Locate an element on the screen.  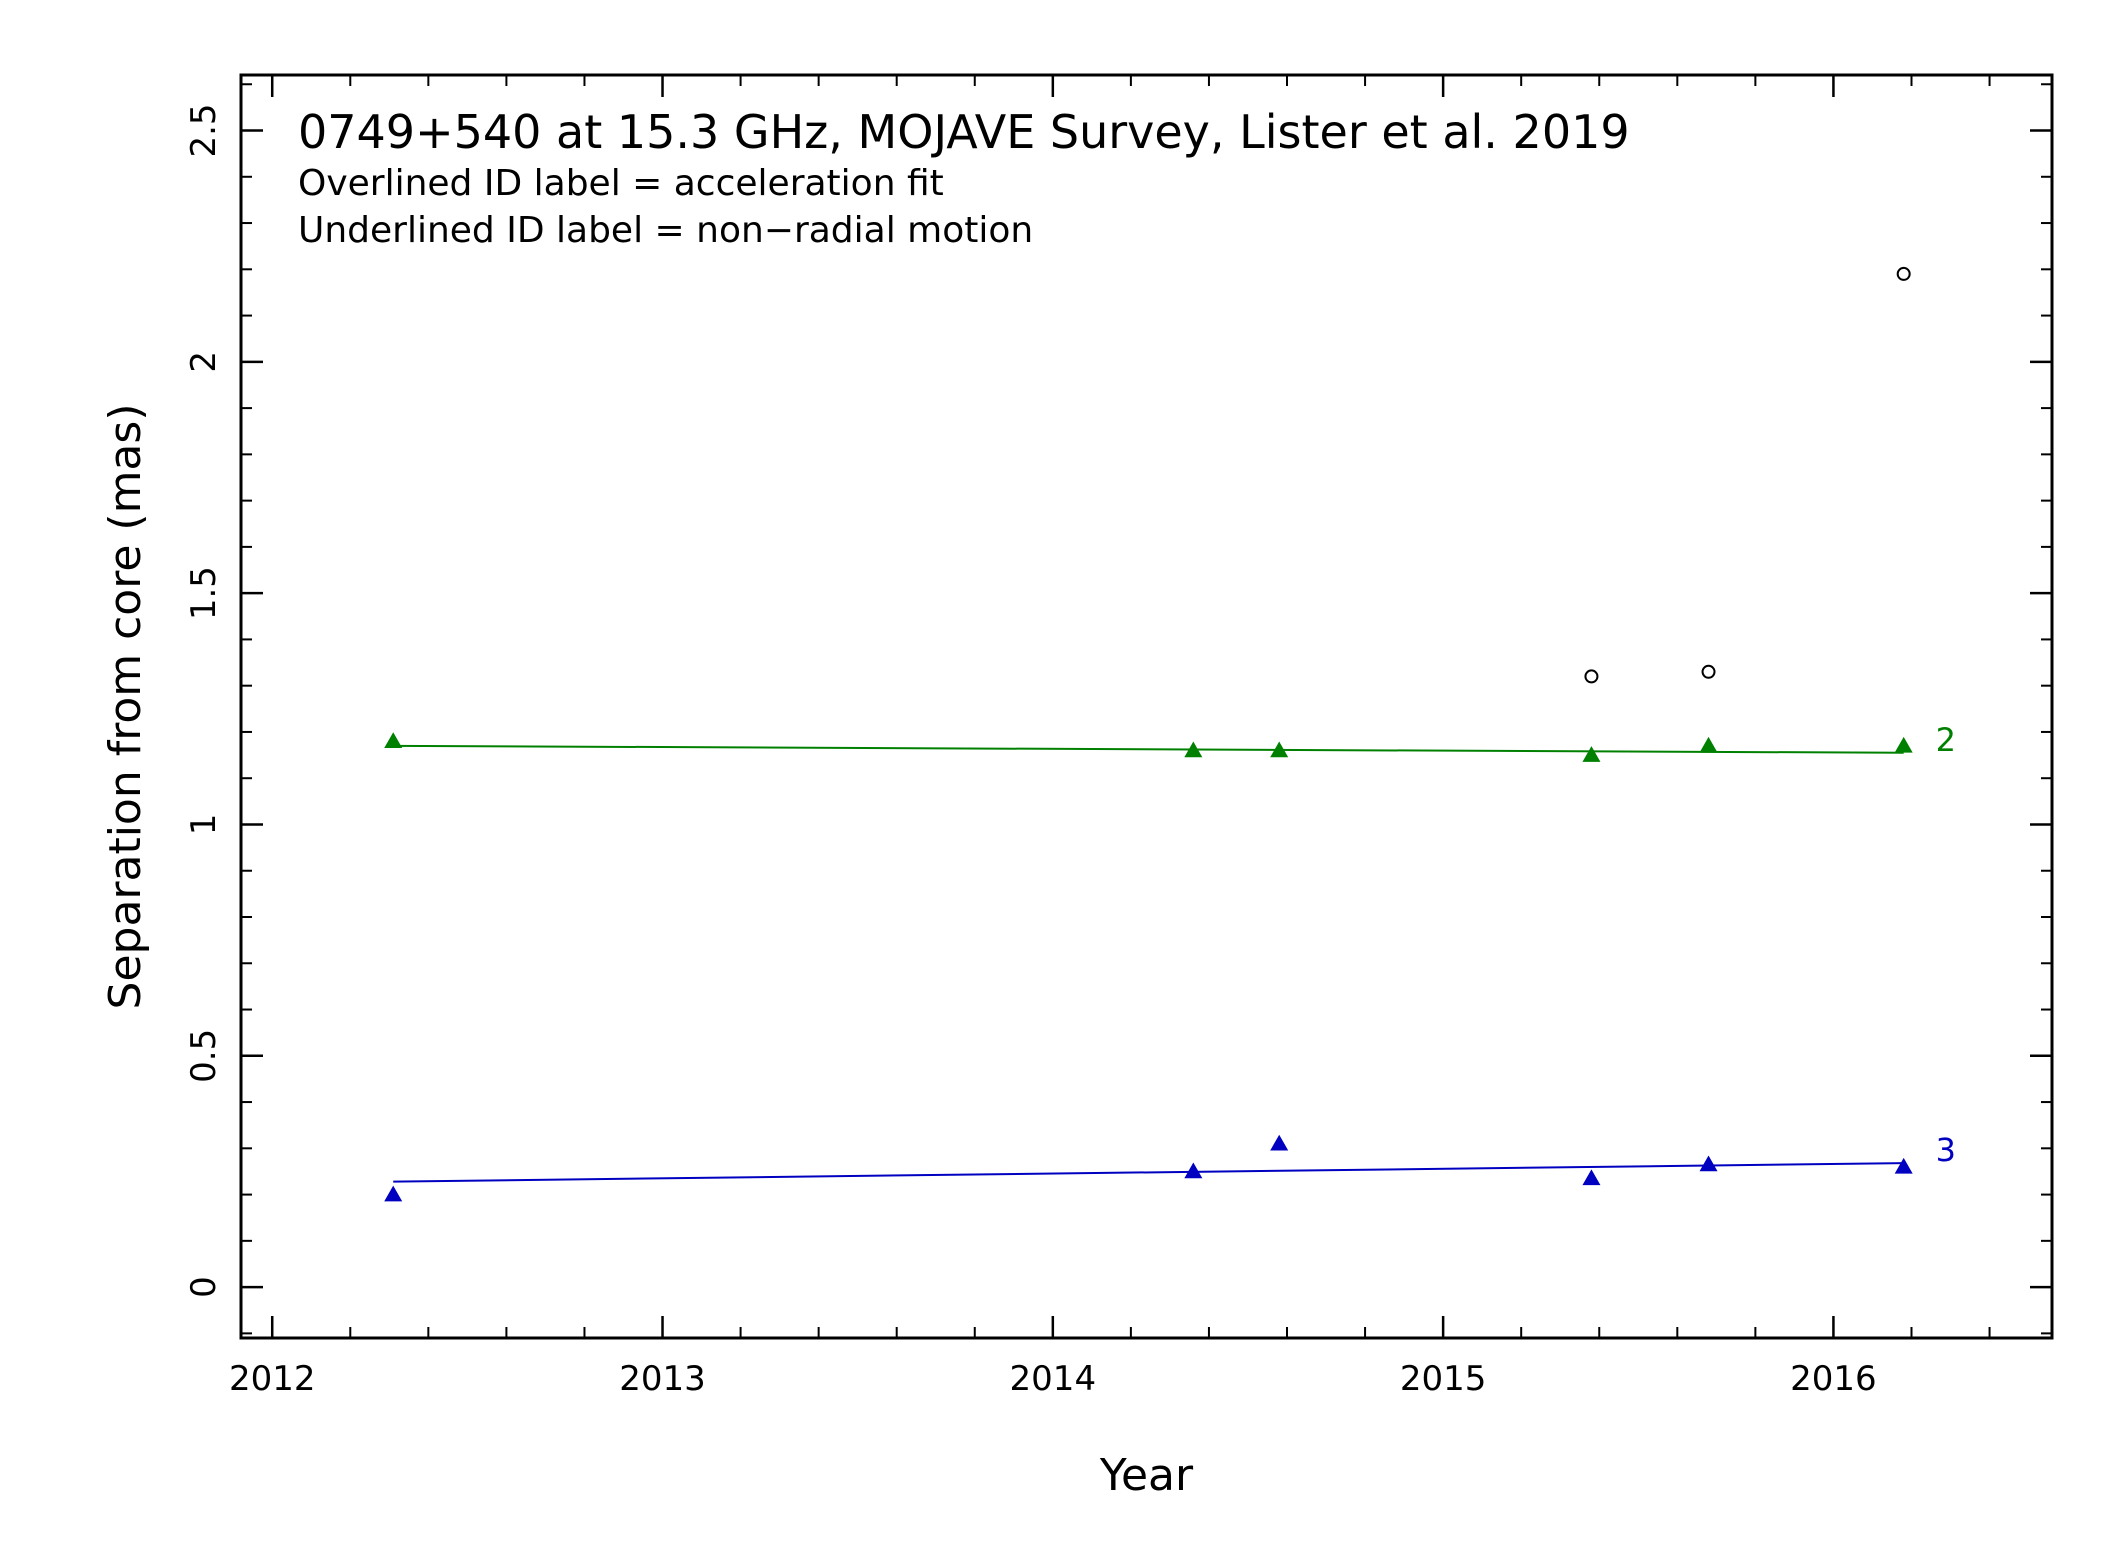
y-axis-label: Separation from core (mas) is located at coordinates (125, 707).